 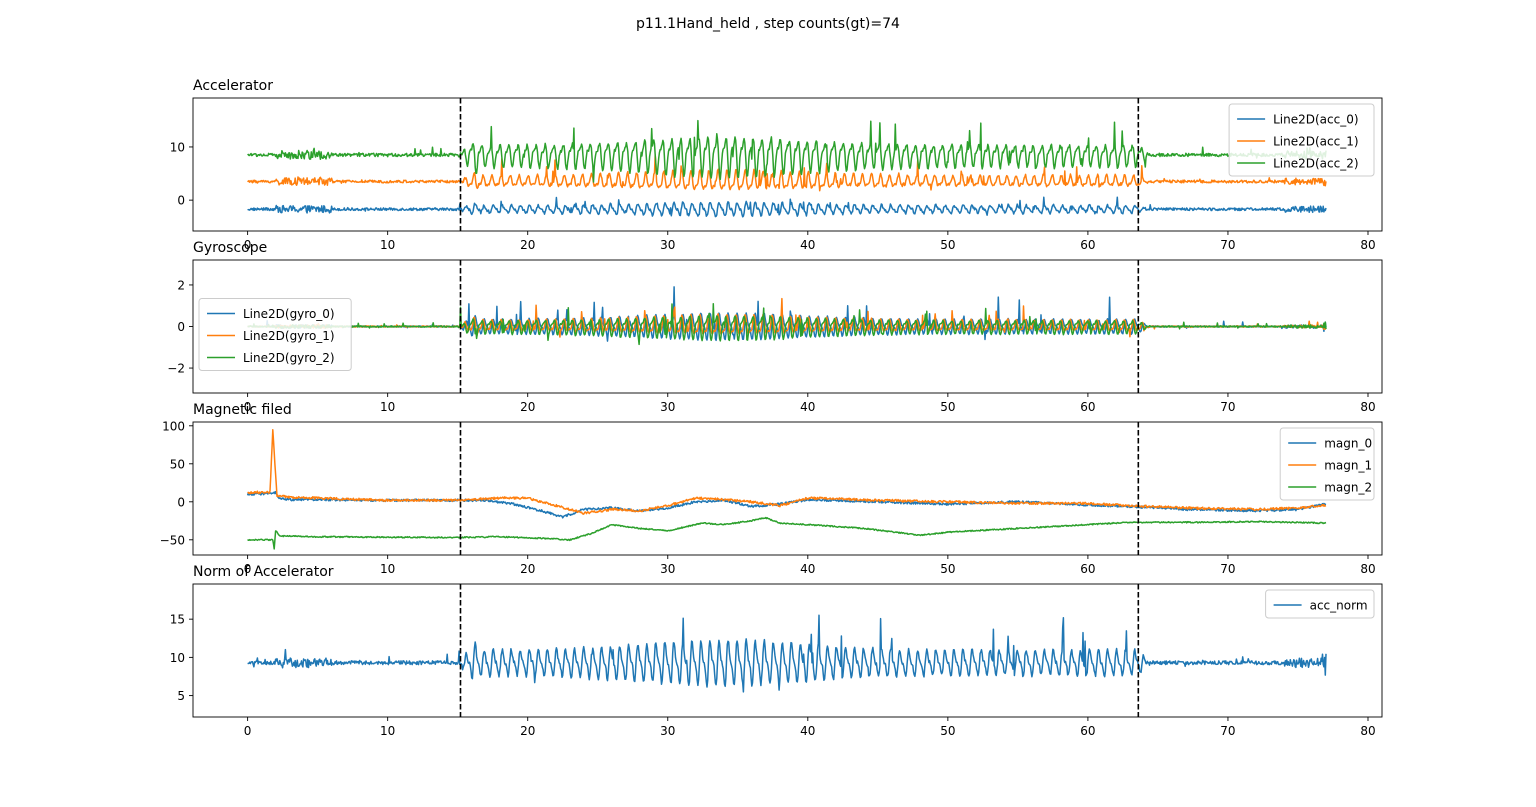 What do you see at coordinates (263, 572) in the screenshot?
I see `subplot-title: Norm of Accelerator` at bounding box center [263, 572].